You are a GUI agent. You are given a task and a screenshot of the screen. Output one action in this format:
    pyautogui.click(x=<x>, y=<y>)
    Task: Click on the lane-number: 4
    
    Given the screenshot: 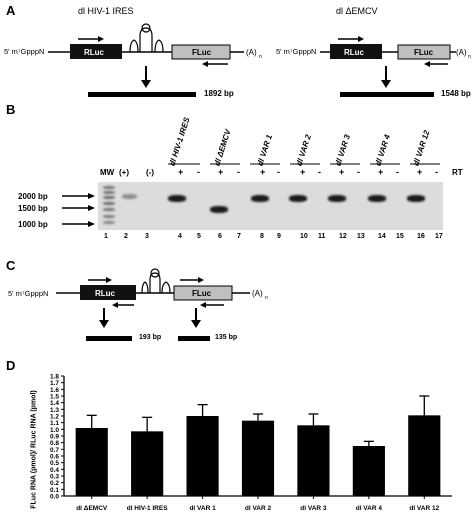 What is the action you would take?
    pyautogui.click(x=180, y=236)
    